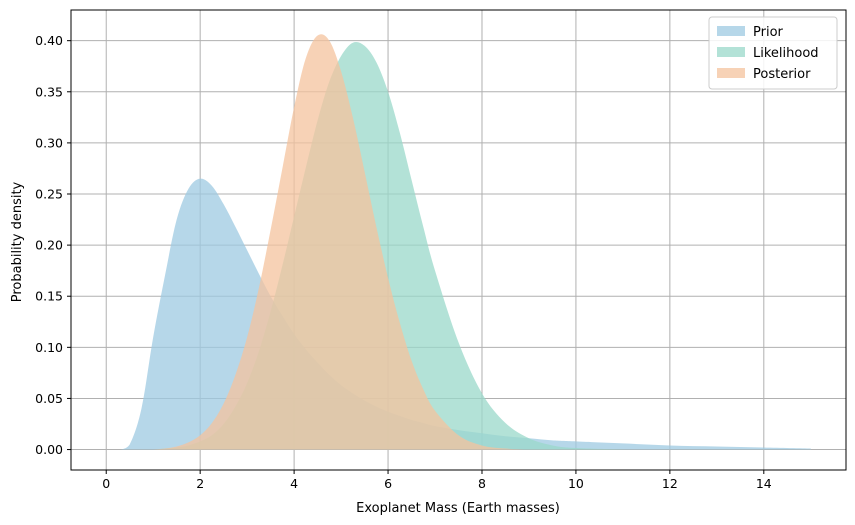  What do you see at coordinates (49, 449) in the screenshot?
I see `y-tick-label: 0.00` at bounding box center [49, 449].